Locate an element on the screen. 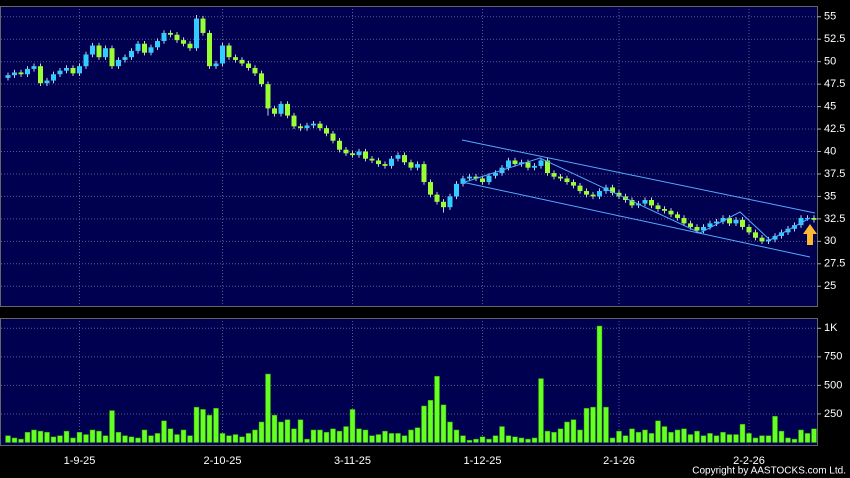  y-tick-label: 1K is located at coordinates (831, 328).